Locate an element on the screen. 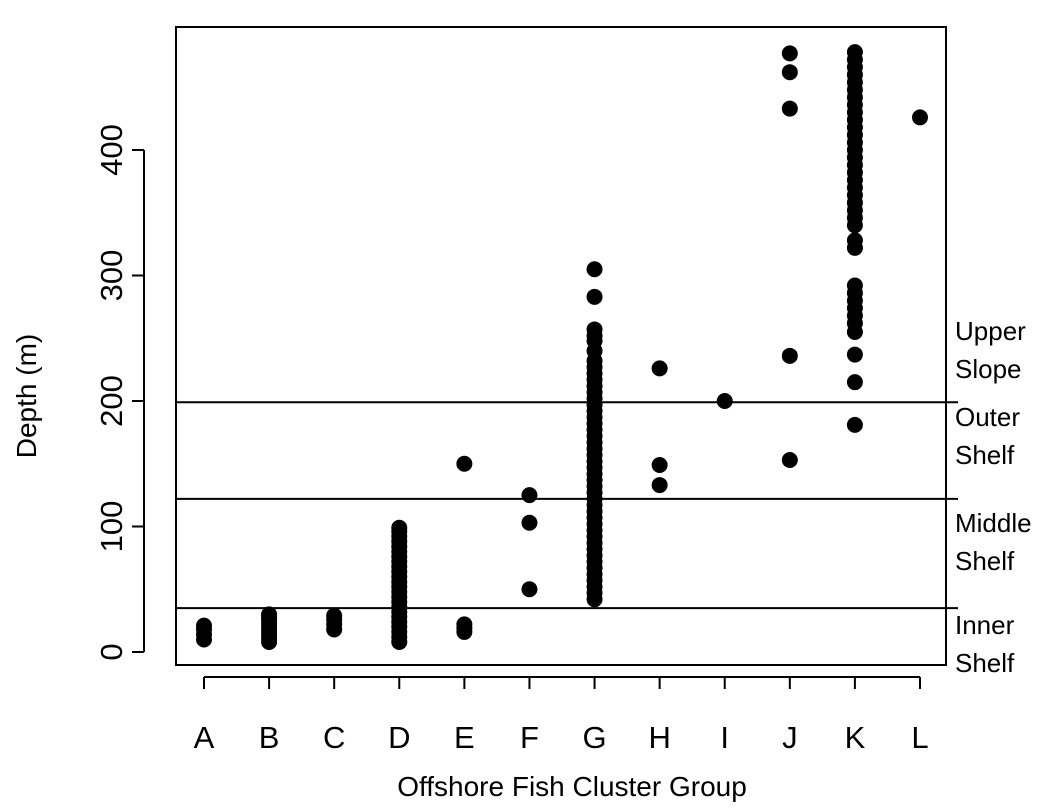  x-axis-ticks: A B C D E F G H I J K L is located at coordinates (561, 716).